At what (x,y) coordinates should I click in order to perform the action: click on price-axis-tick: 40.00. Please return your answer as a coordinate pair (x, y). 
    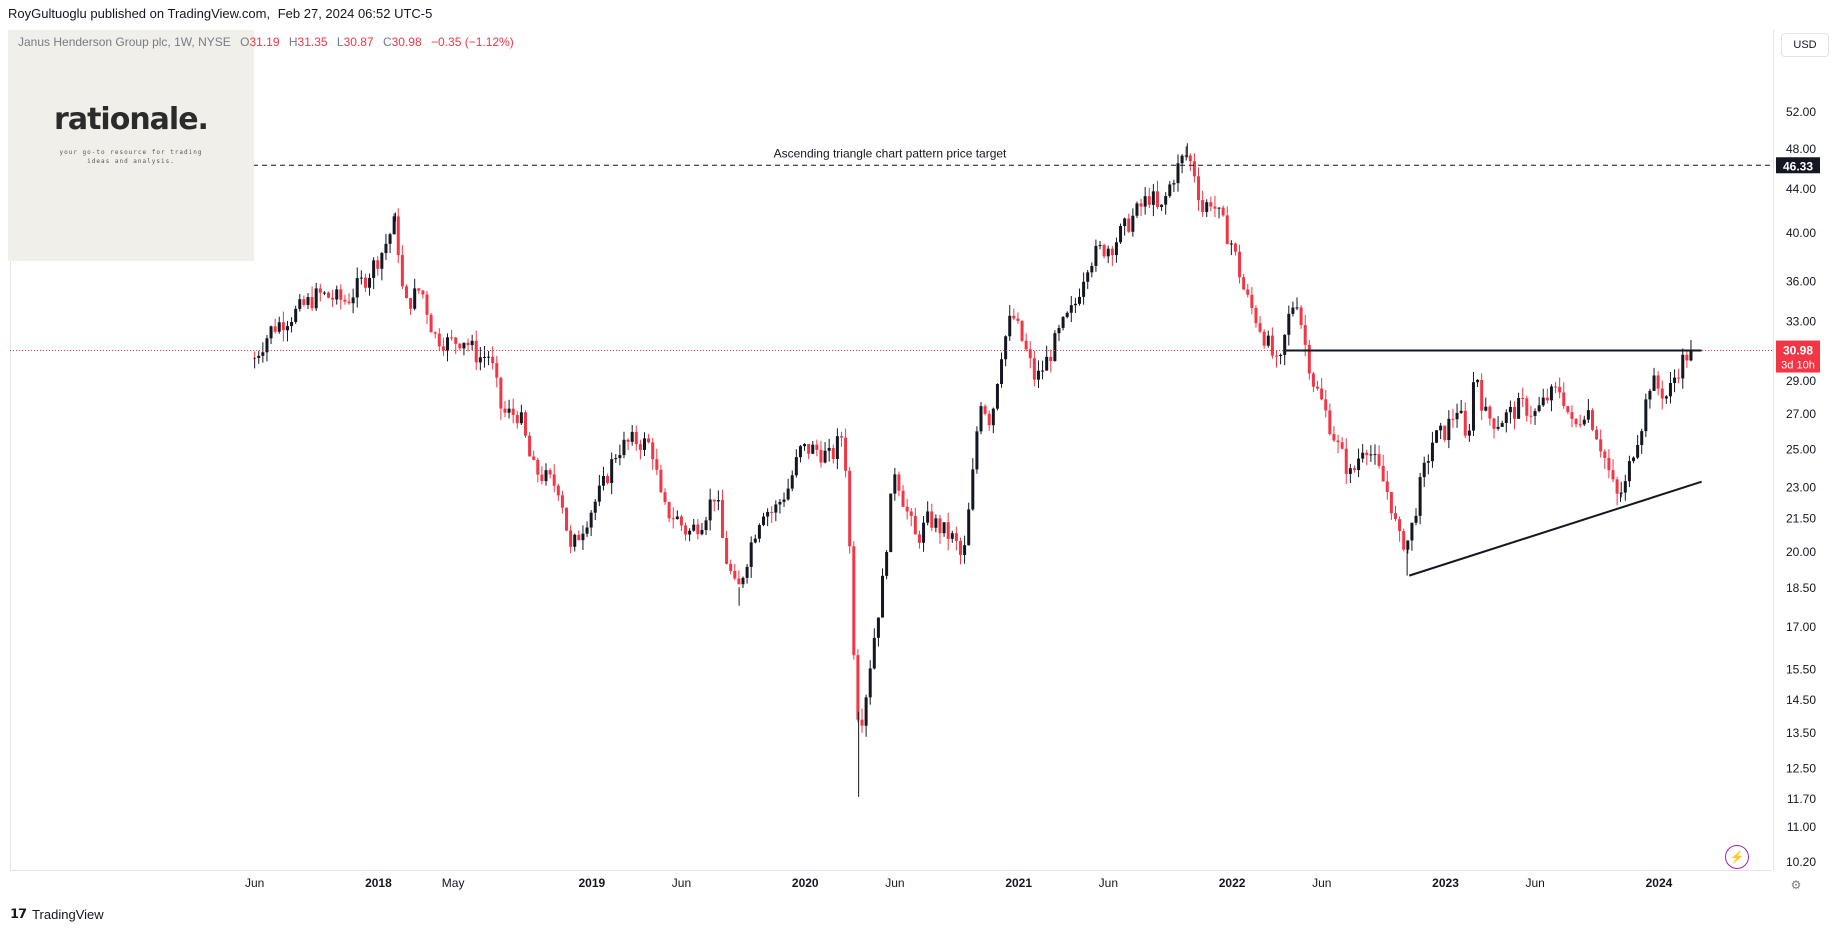
    Looking at the image, I should click on (1801, 233).